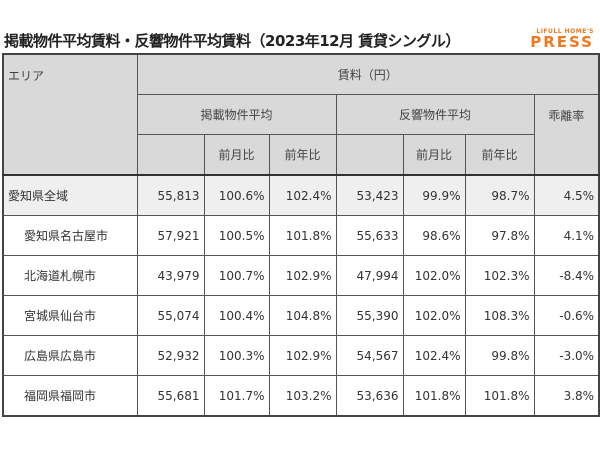 The height and width of the screenshot is (450, 600). Describe the element at coordinates (369, 275) in the screenshot. I see `cell-response: 47,994` at that location.